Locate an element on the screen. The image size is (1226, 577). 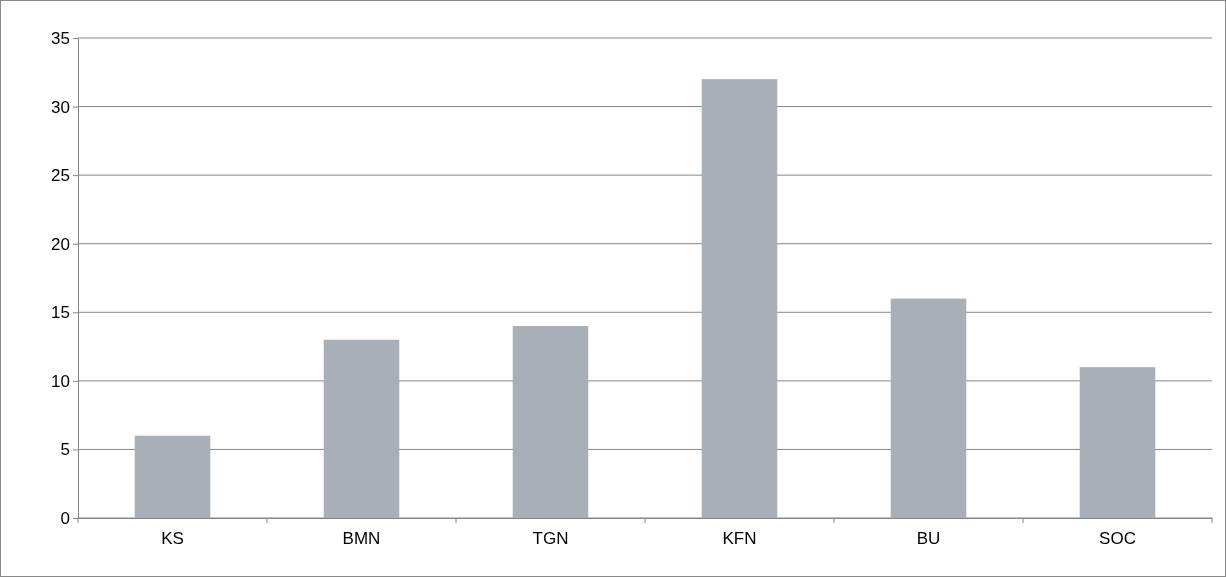
x-tick-label: SOC is located at coordinates (1117, 539).